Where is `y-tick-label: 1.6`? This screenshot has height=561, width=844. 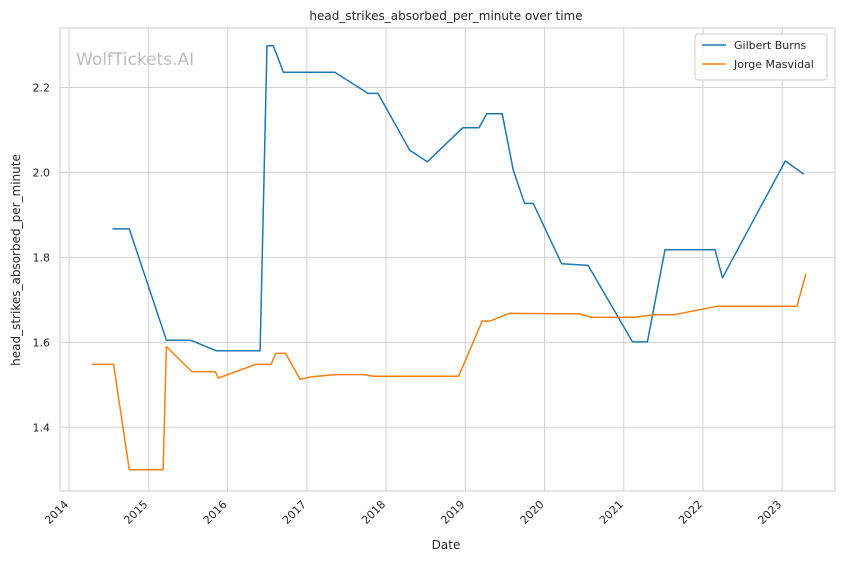
y-tick-label: 1.6 is located at coordinates (42, 342).